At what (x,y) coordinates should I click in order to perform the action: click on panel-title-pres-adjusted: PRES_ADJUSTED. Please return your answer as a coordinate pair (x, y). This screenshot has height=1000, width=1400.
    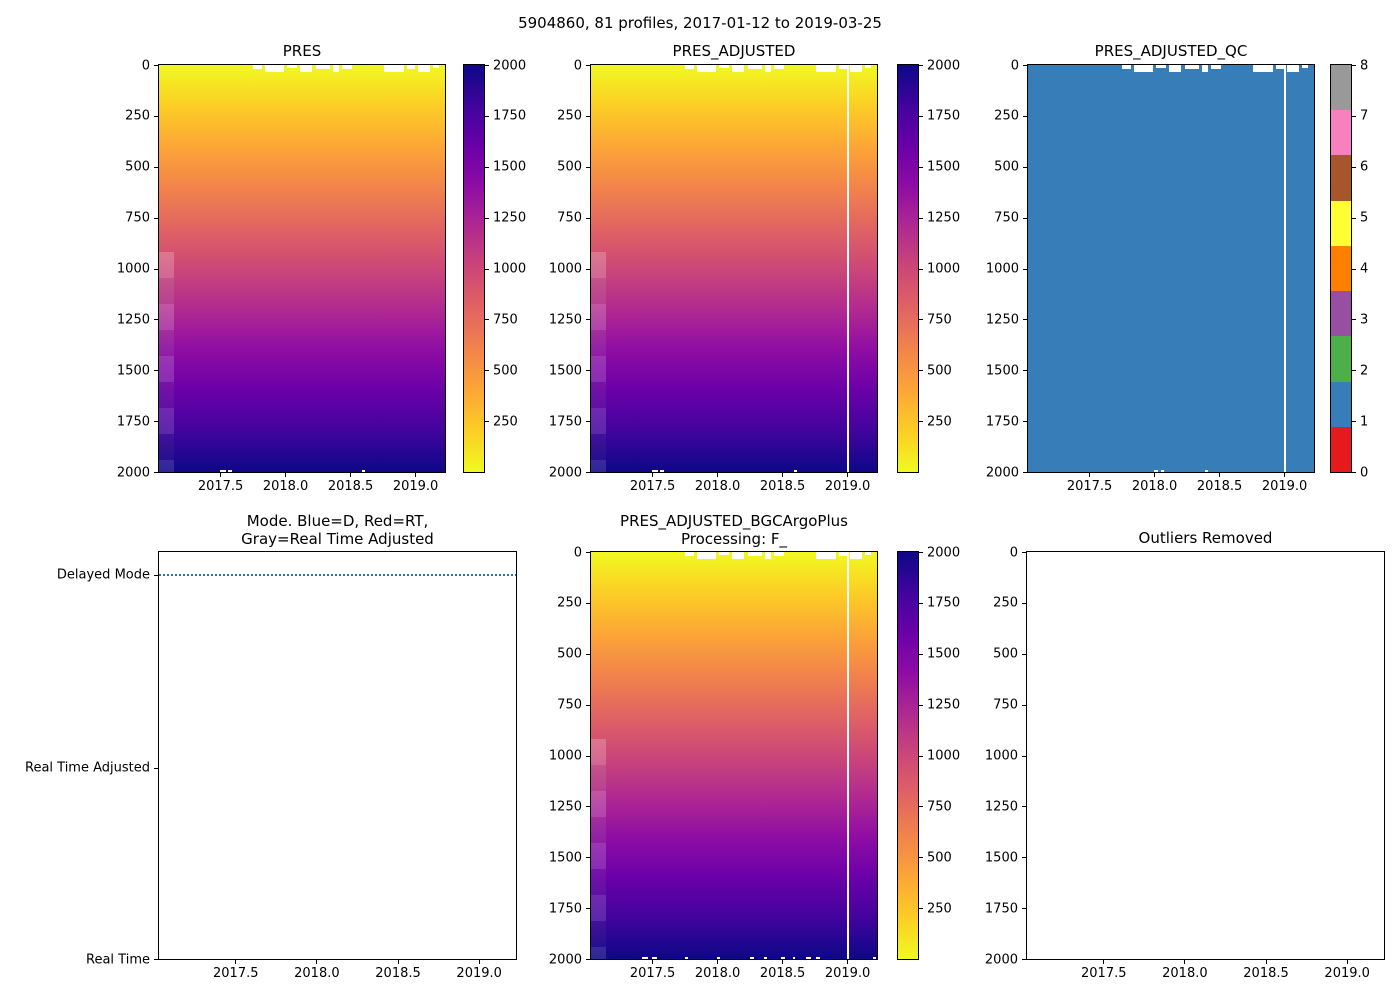
    Looking at the image, I should click on (734, 51).